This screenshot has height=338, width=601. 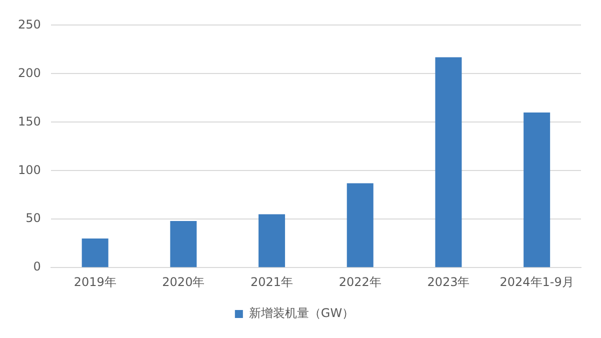 I want to click on x-tick-label: 2020年, so click(x=183, y=281).